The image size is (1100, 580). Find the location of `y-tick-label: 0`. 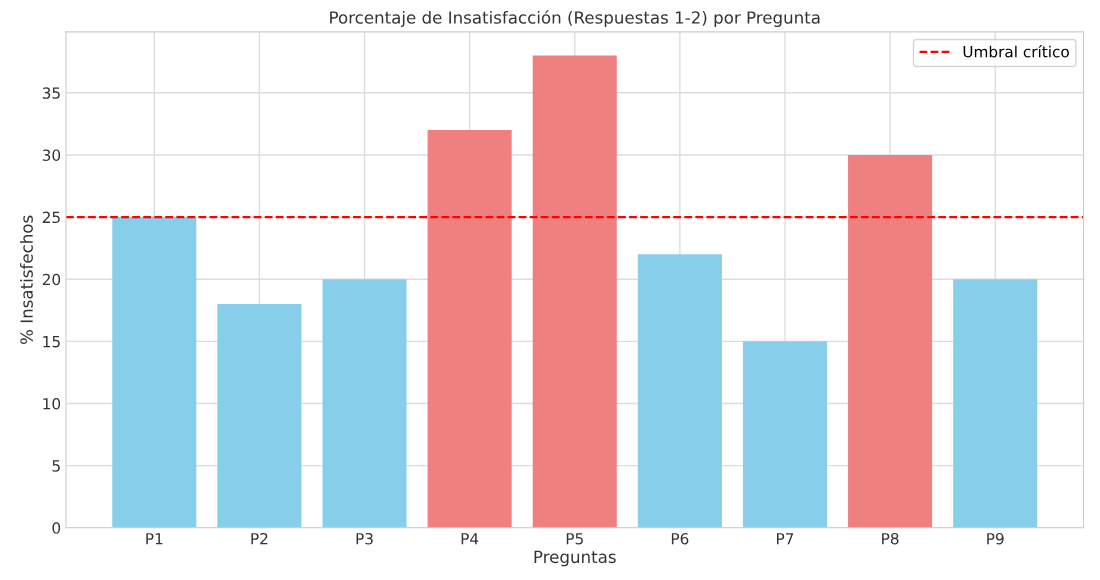

y-tick-label: 0 is located at coordinates (56, 528).